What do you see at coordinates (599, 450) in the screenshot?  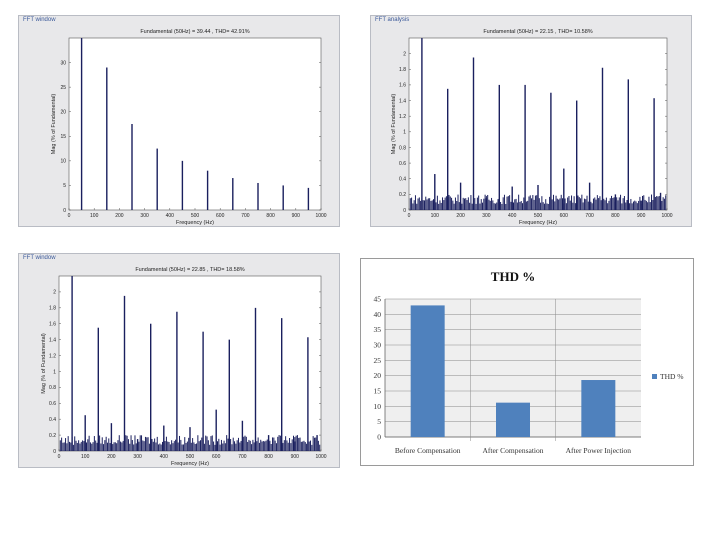 I see `x-category-label: After Power Injection` at bounding box center [599, 450].